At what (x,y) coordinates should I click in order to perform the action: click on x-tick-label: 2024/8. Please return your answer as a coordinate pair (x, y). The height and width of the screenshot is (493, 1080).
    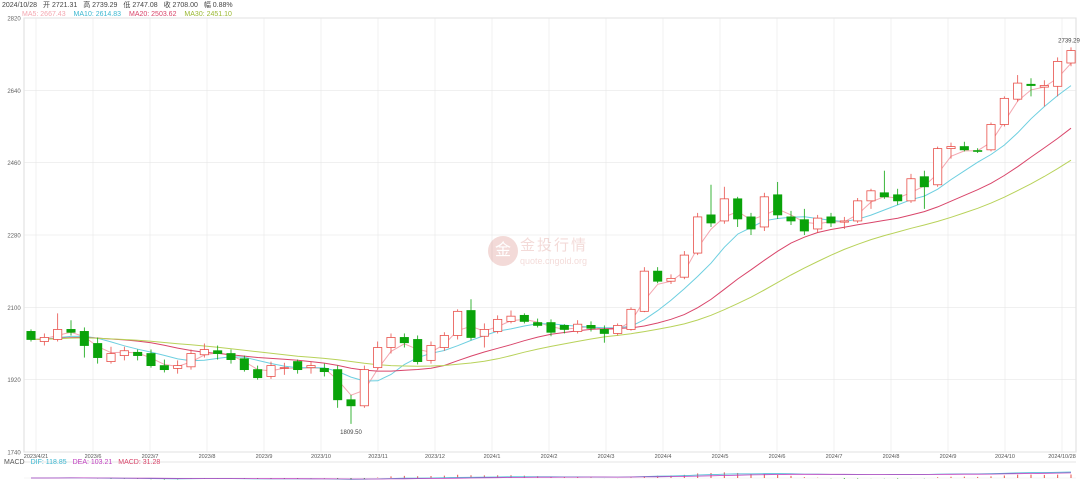
    Looking at the image, I should click on (891, 457).